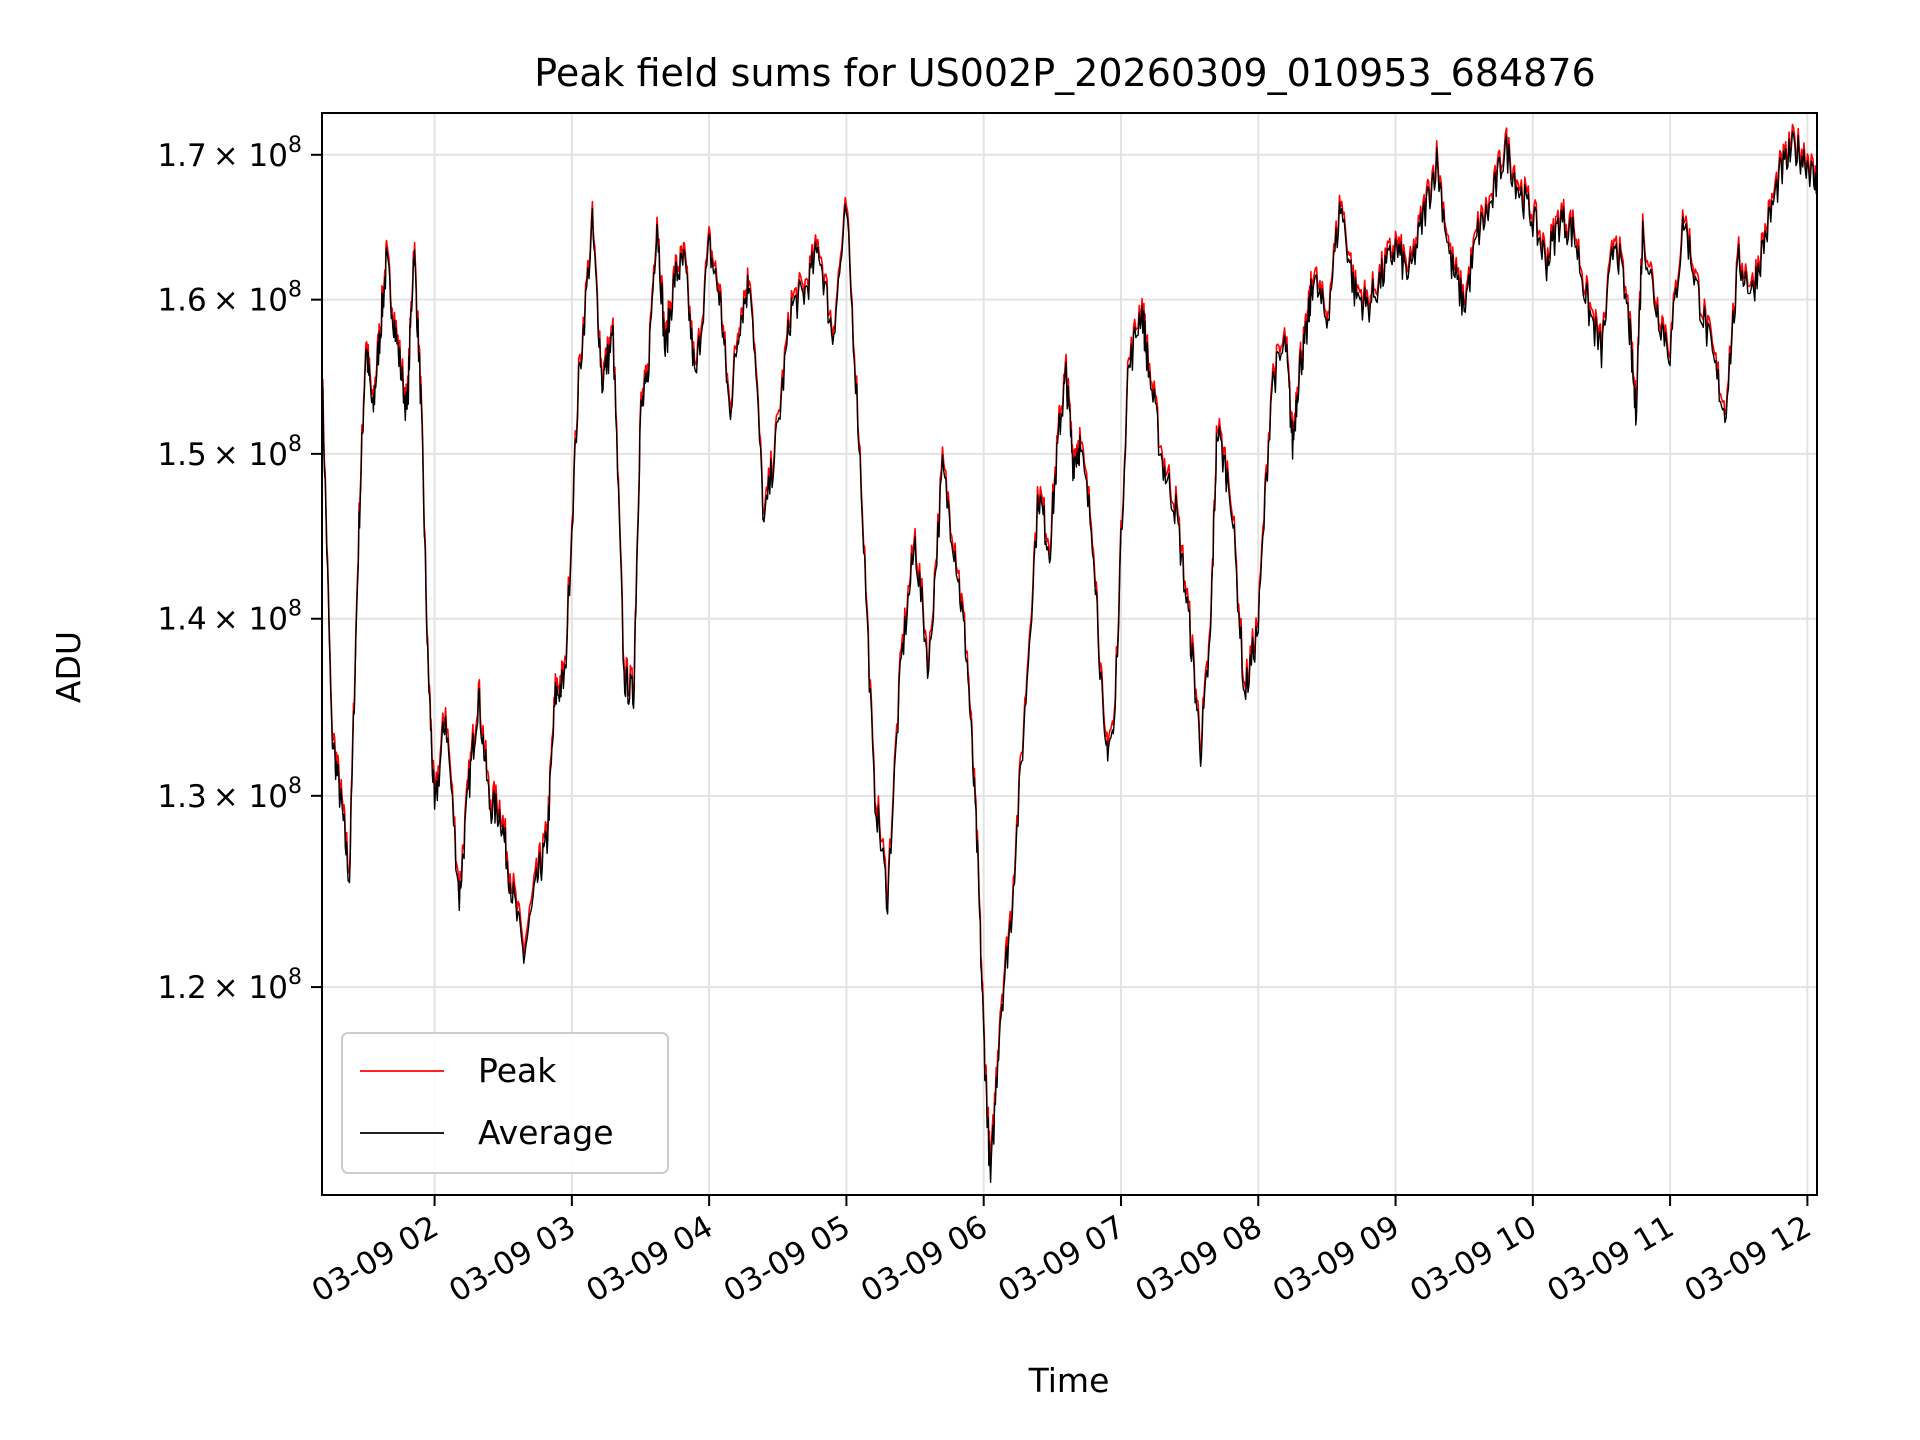  Describe the element at coordinates (546, 1132) in the screenshot. I see `legend-label-average: Average` at that location.